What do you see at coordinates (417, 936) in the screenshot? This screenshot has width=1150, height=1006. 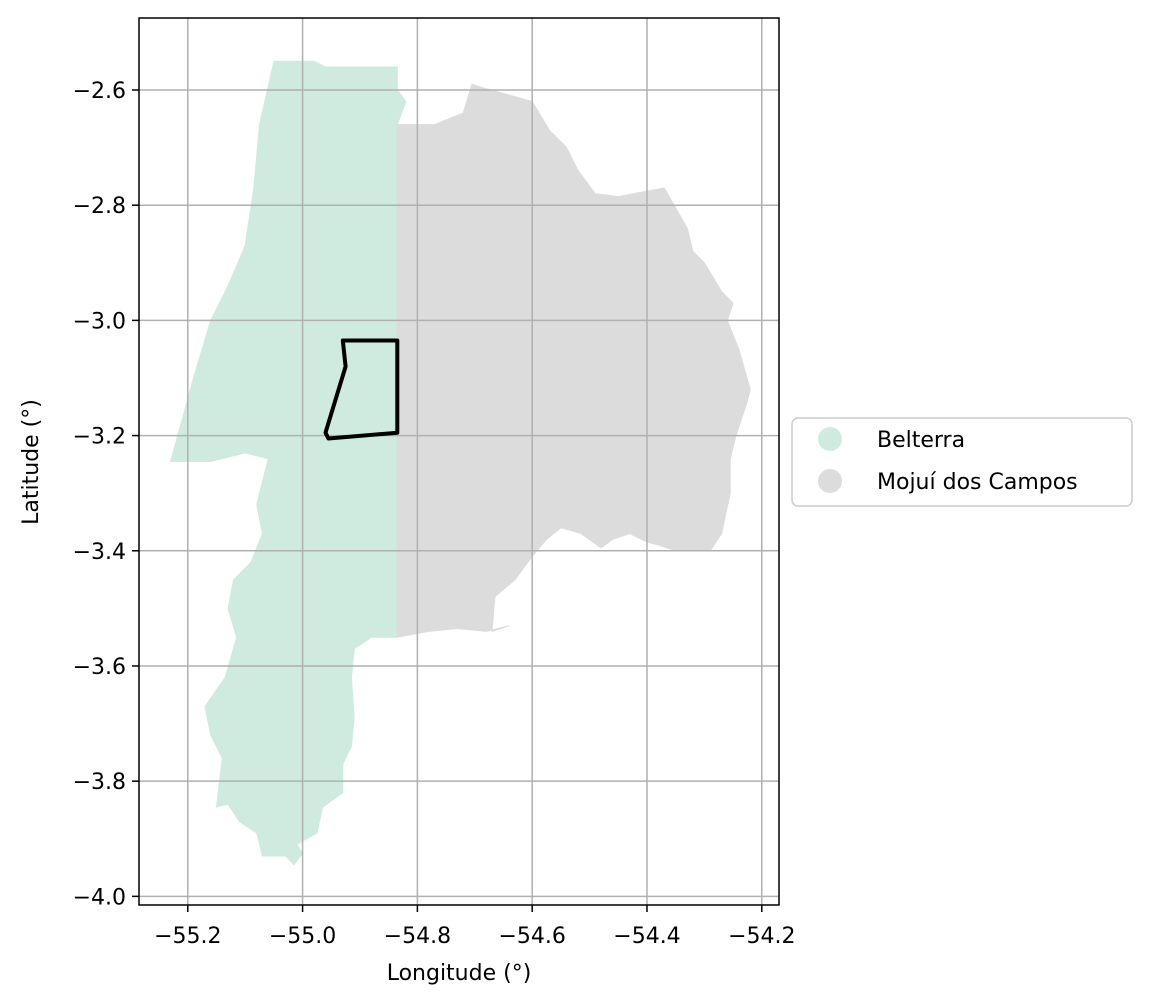 I see `x-tick-label: −54.8` at bounding box center [417, 936].